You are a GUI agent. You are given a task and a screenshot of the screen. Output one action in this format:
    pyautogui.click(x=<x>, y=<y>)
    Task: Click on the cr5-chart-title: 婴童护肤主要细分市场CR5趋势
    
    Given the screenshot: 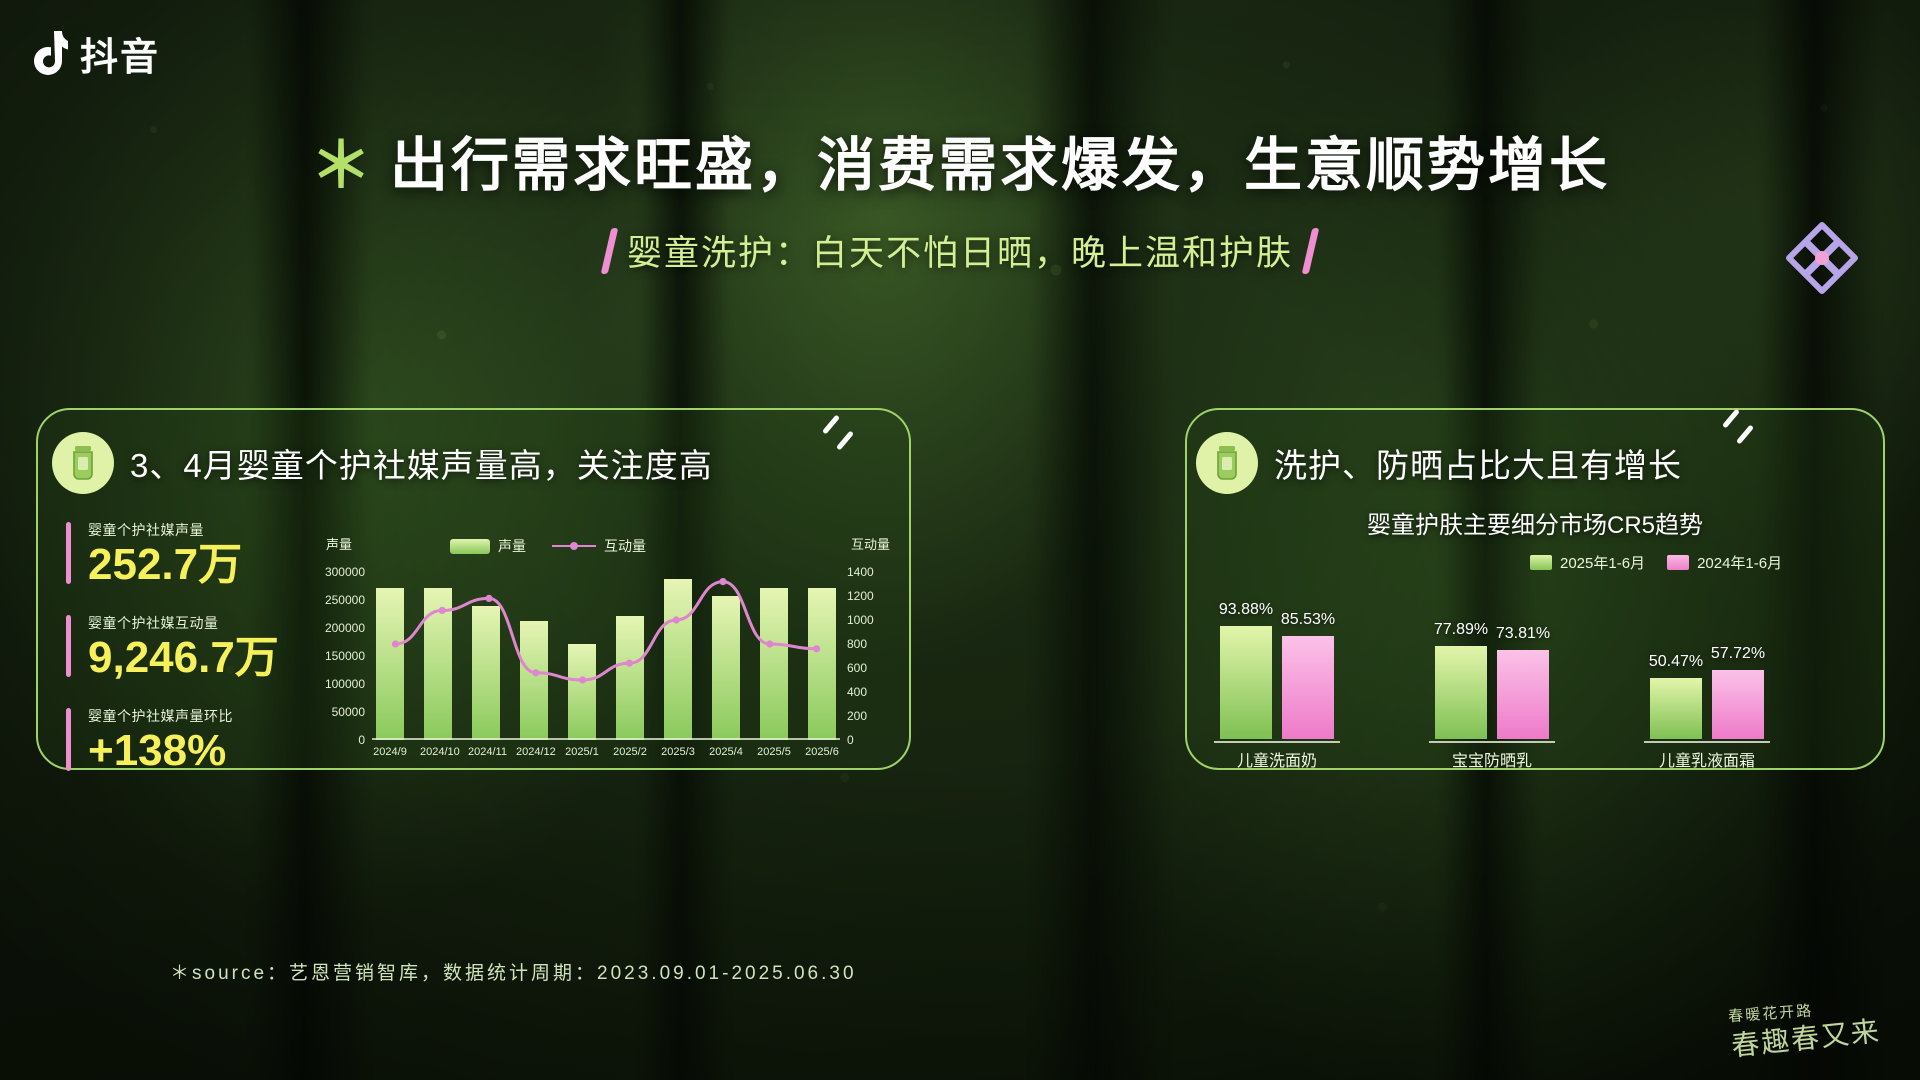 What is the action you would take?
    pyautogui.click(x=1534, y=525)
    